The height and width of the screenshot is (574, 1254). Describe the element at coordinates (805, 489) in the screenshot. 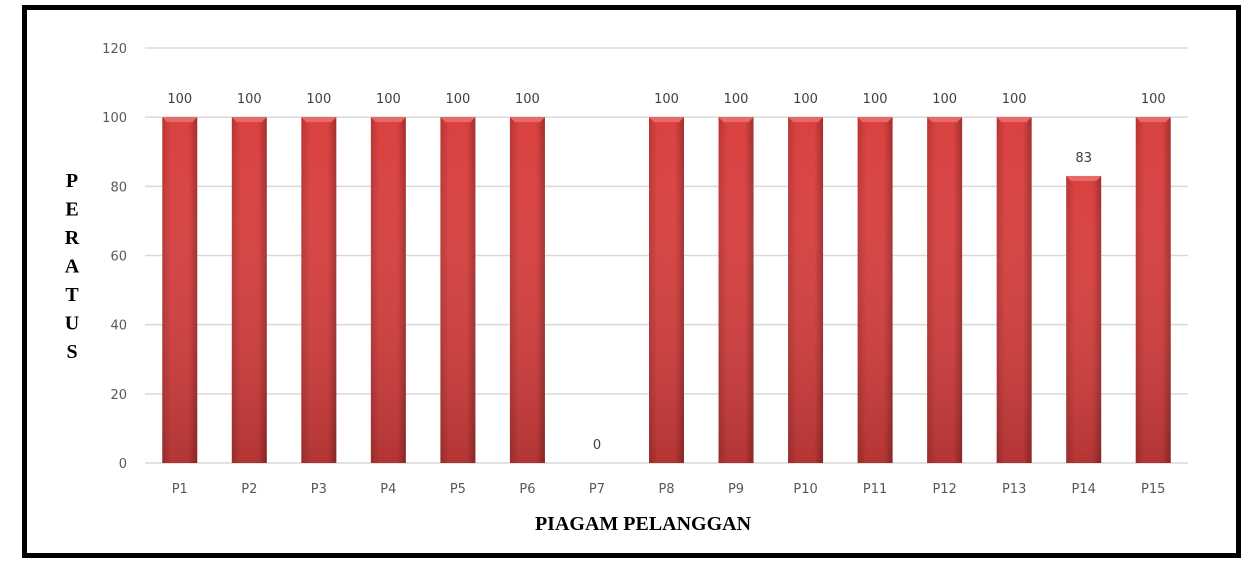

I see `x-tick-label: P10` at that location.